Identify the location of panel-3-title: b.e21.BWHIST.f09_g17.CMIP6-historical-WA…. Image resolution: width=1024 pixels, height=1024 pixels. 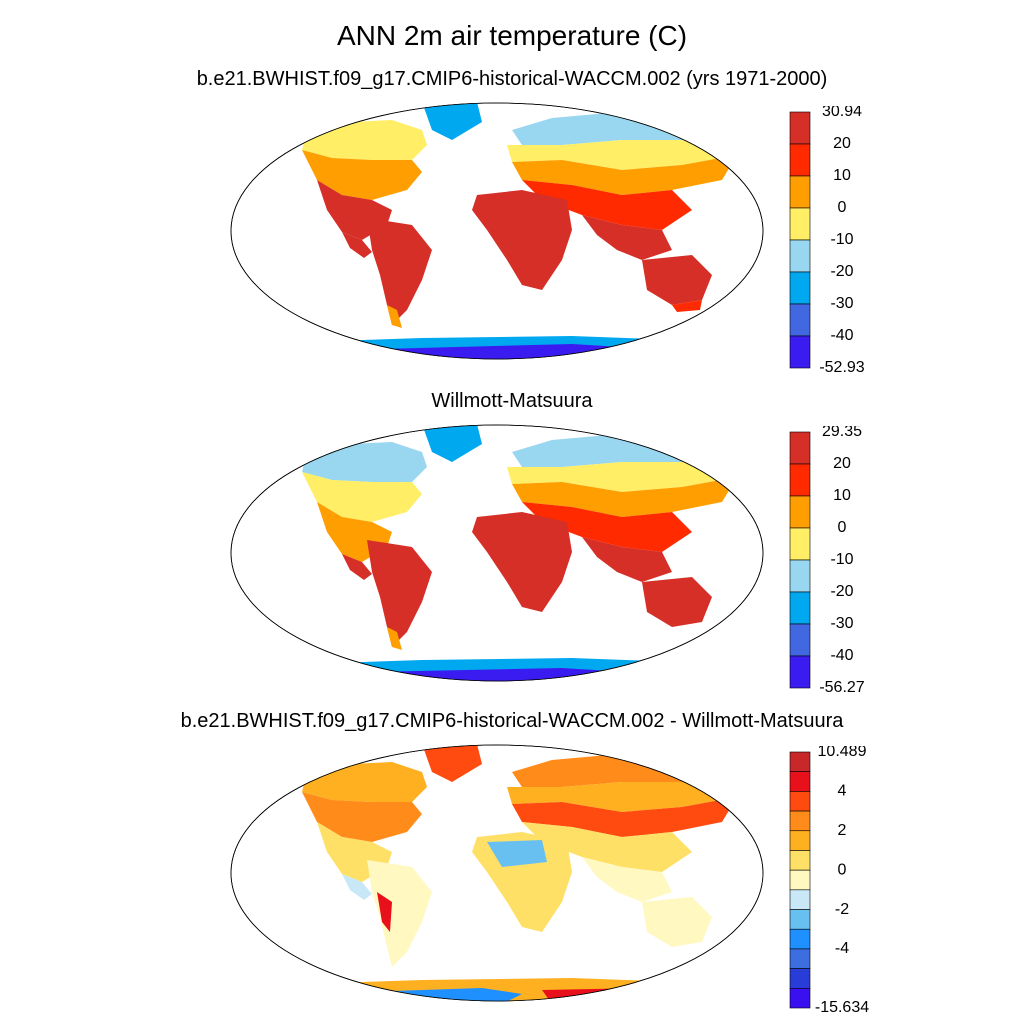
(512, 721).